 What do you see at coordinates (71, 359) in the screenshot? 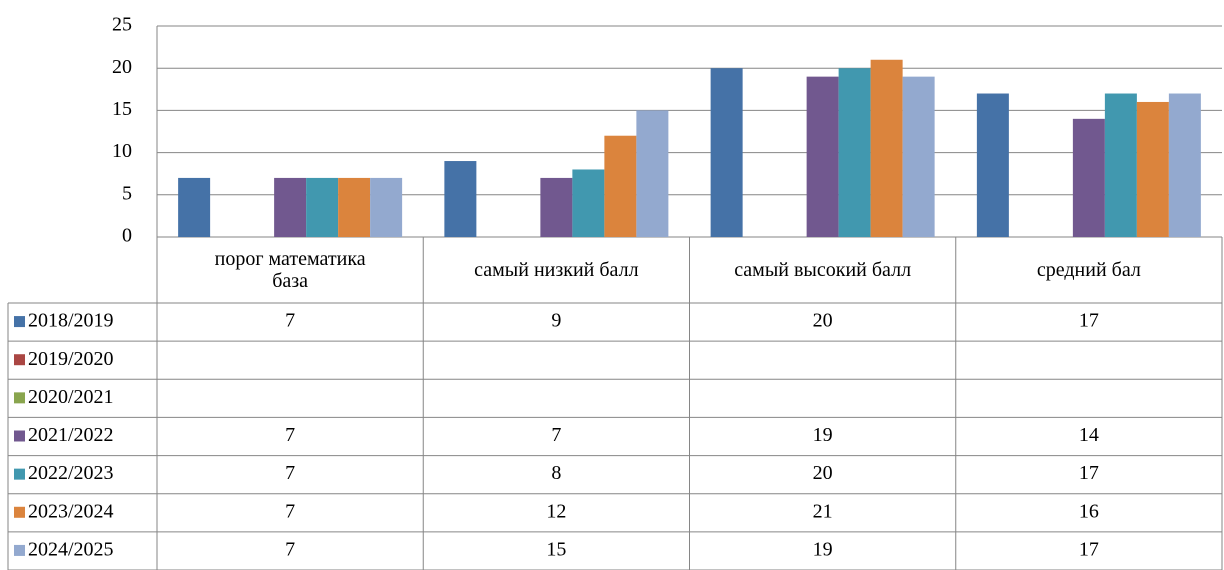
I see `legend-label: 2019/2020` at bounding box center [71, 359].